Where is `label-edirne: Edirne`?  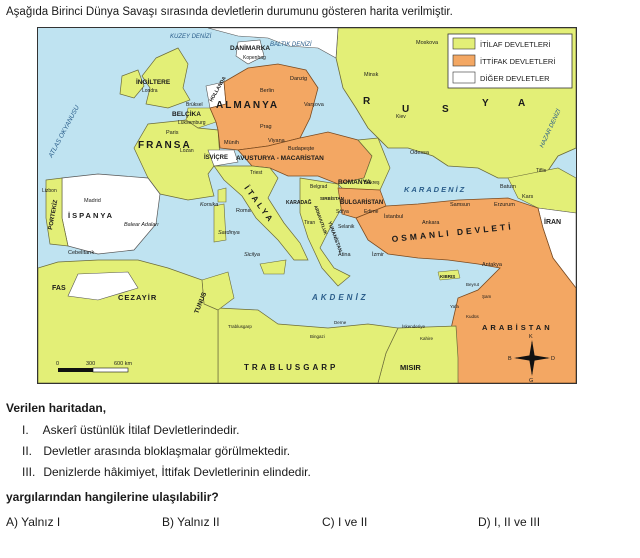
label-edirne: Edirne is located at coordinates (371, 212).